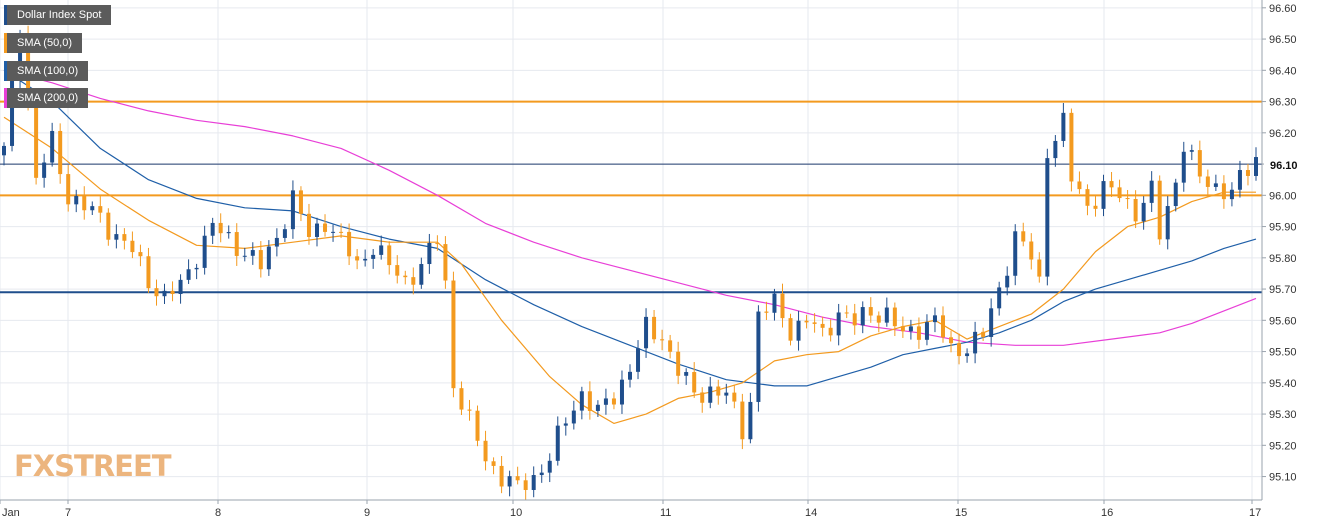  Describe the element at coordinates (46, 98) in the screenshot. I see `legend-item-sma200: SMA (200,0)` at that location.